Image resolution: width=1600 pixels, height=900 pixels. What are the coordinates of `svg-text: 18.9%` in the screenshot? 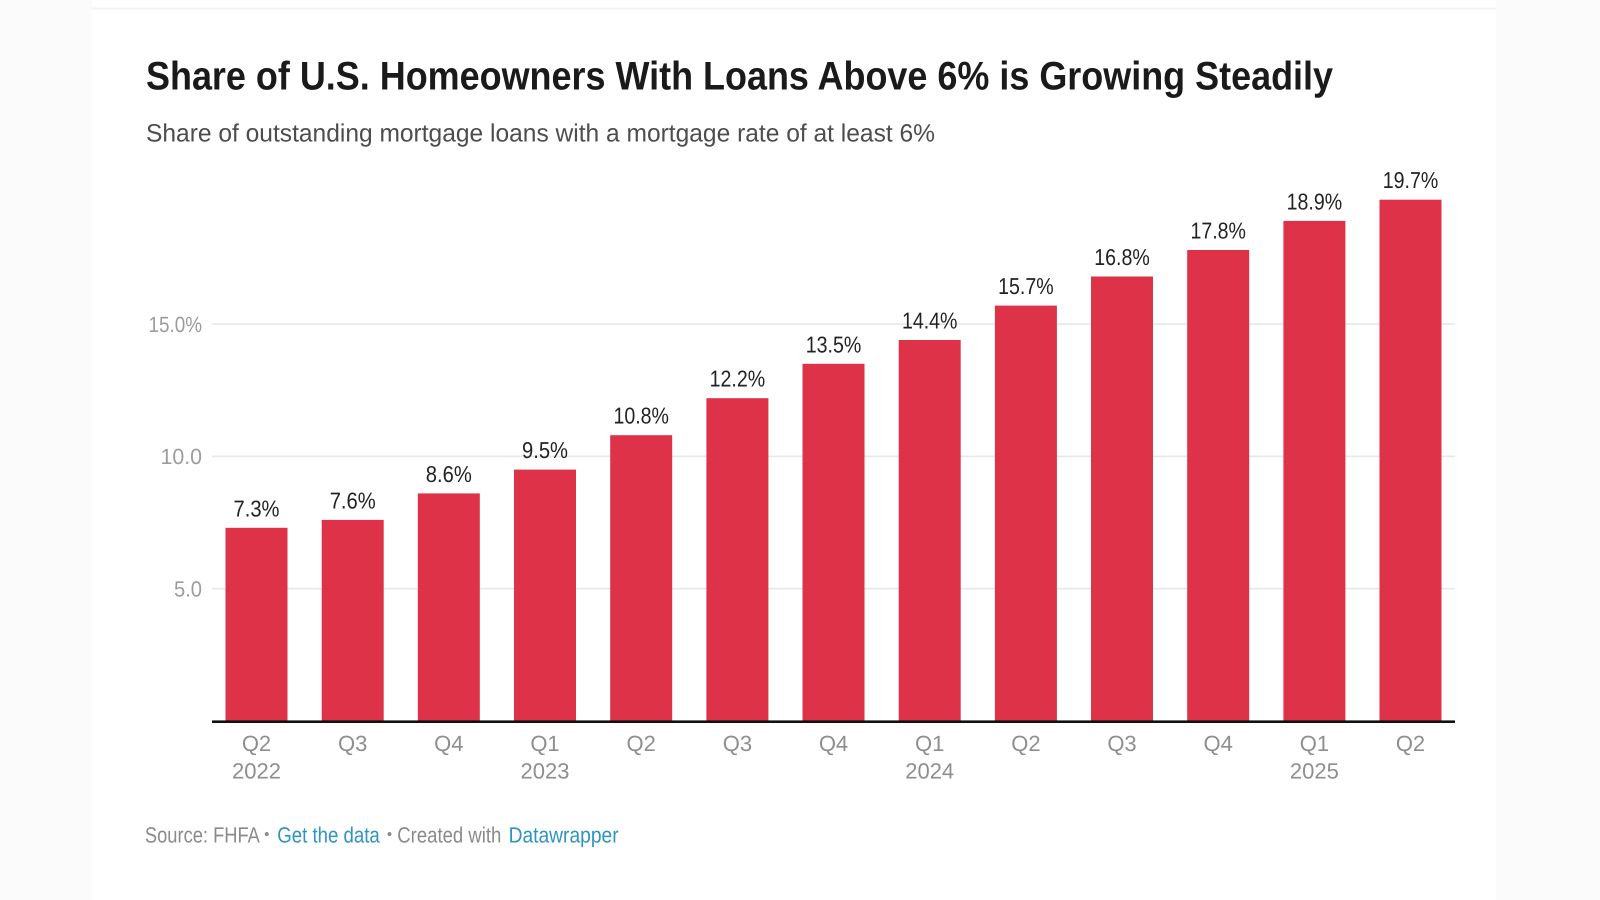 It's located at (1315, 201).